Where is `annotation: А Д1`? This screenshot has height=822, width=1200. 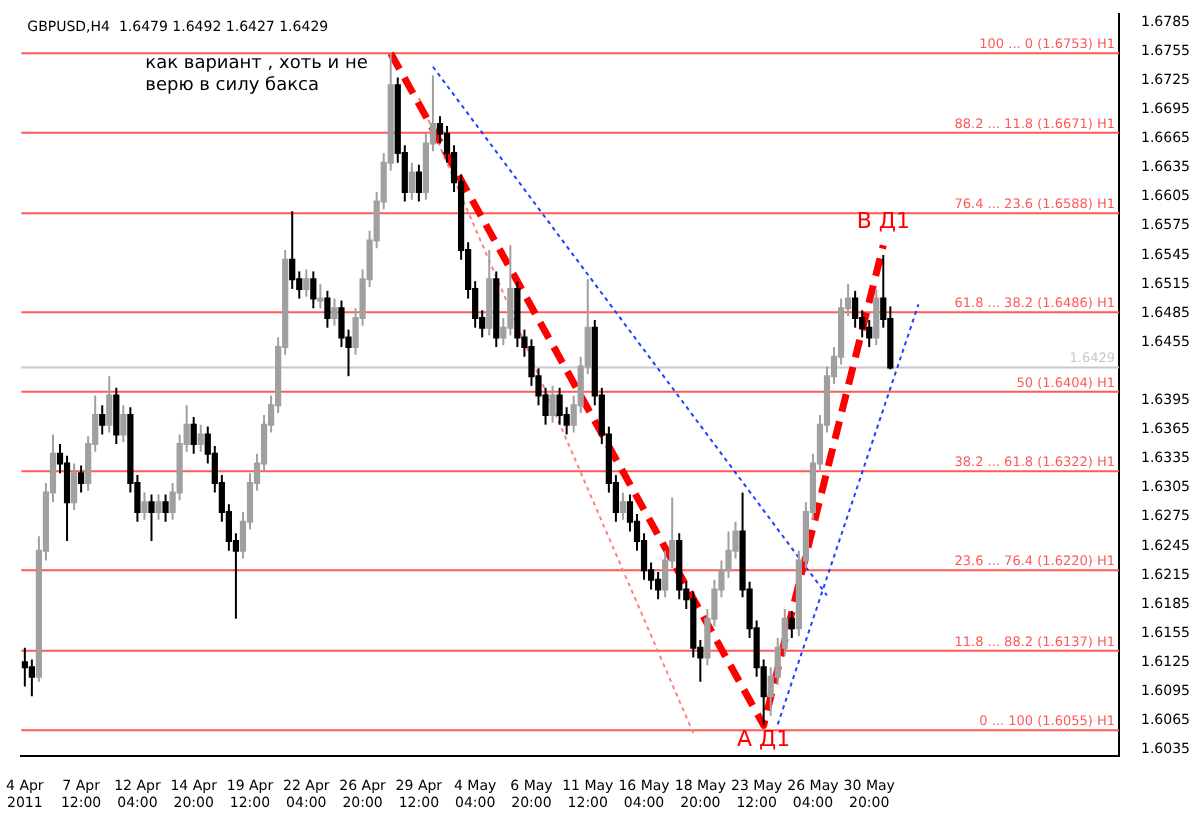 annotation: А Д1 is located at coordinates (764, 739).